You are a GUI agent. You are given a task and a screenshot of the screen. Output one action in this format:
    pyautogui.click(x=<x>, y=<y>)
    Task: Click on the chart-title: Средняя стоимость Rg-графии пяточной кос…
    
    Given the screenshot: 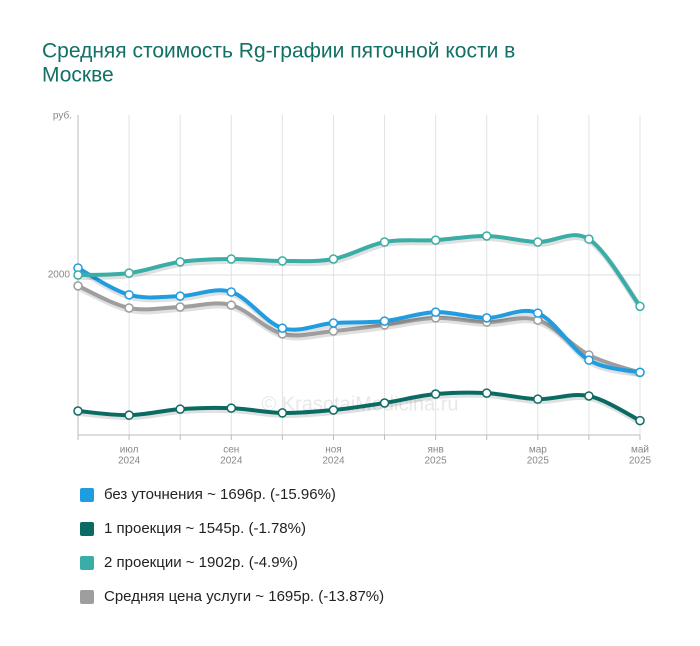 What is the action you would take?
    pyautogui.click(x=278, y=51)
    